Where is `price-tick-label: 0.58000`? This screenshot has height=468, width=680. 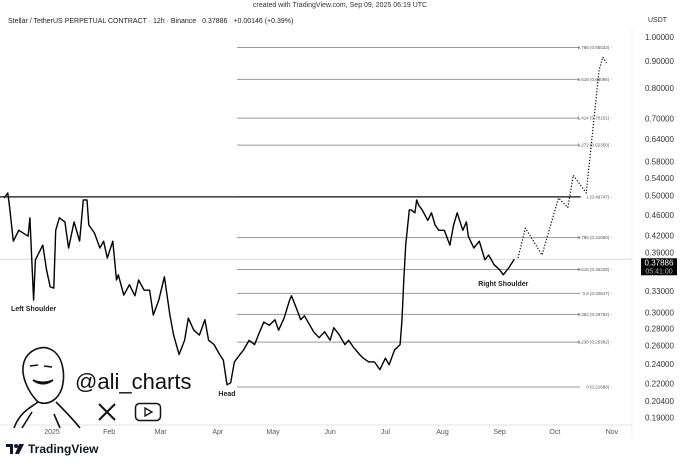
price-tick-label: 0.58000 is located at coordinates (659, 162).